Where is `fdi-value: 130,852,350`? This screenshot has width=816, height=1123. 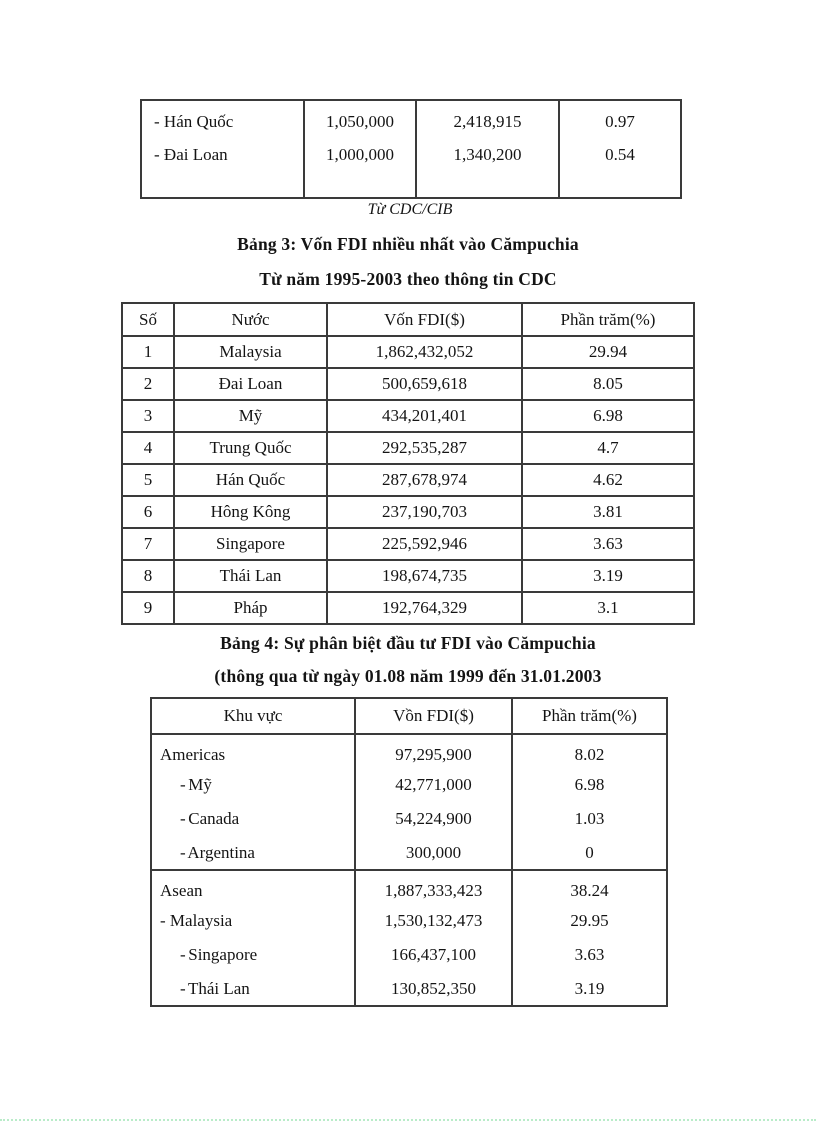 fdi-value: 130,852,350 is located at coordinates (433, 989).